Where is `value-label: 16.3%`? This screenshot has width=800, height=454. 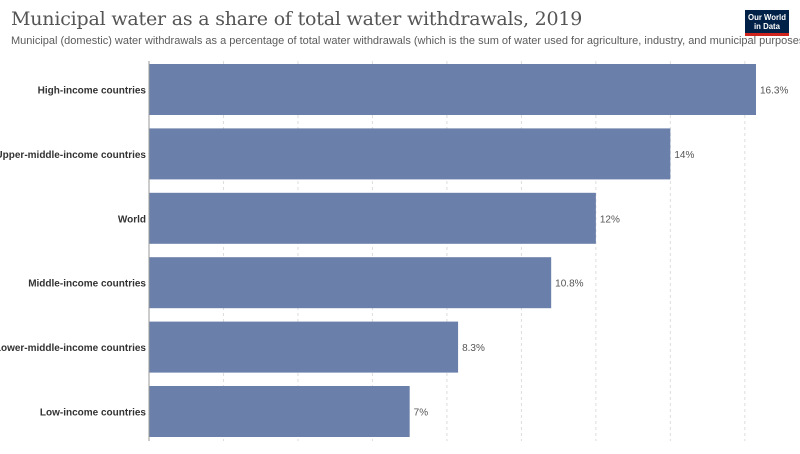
value-label: 16.3% is located at coordinates (774, 91).